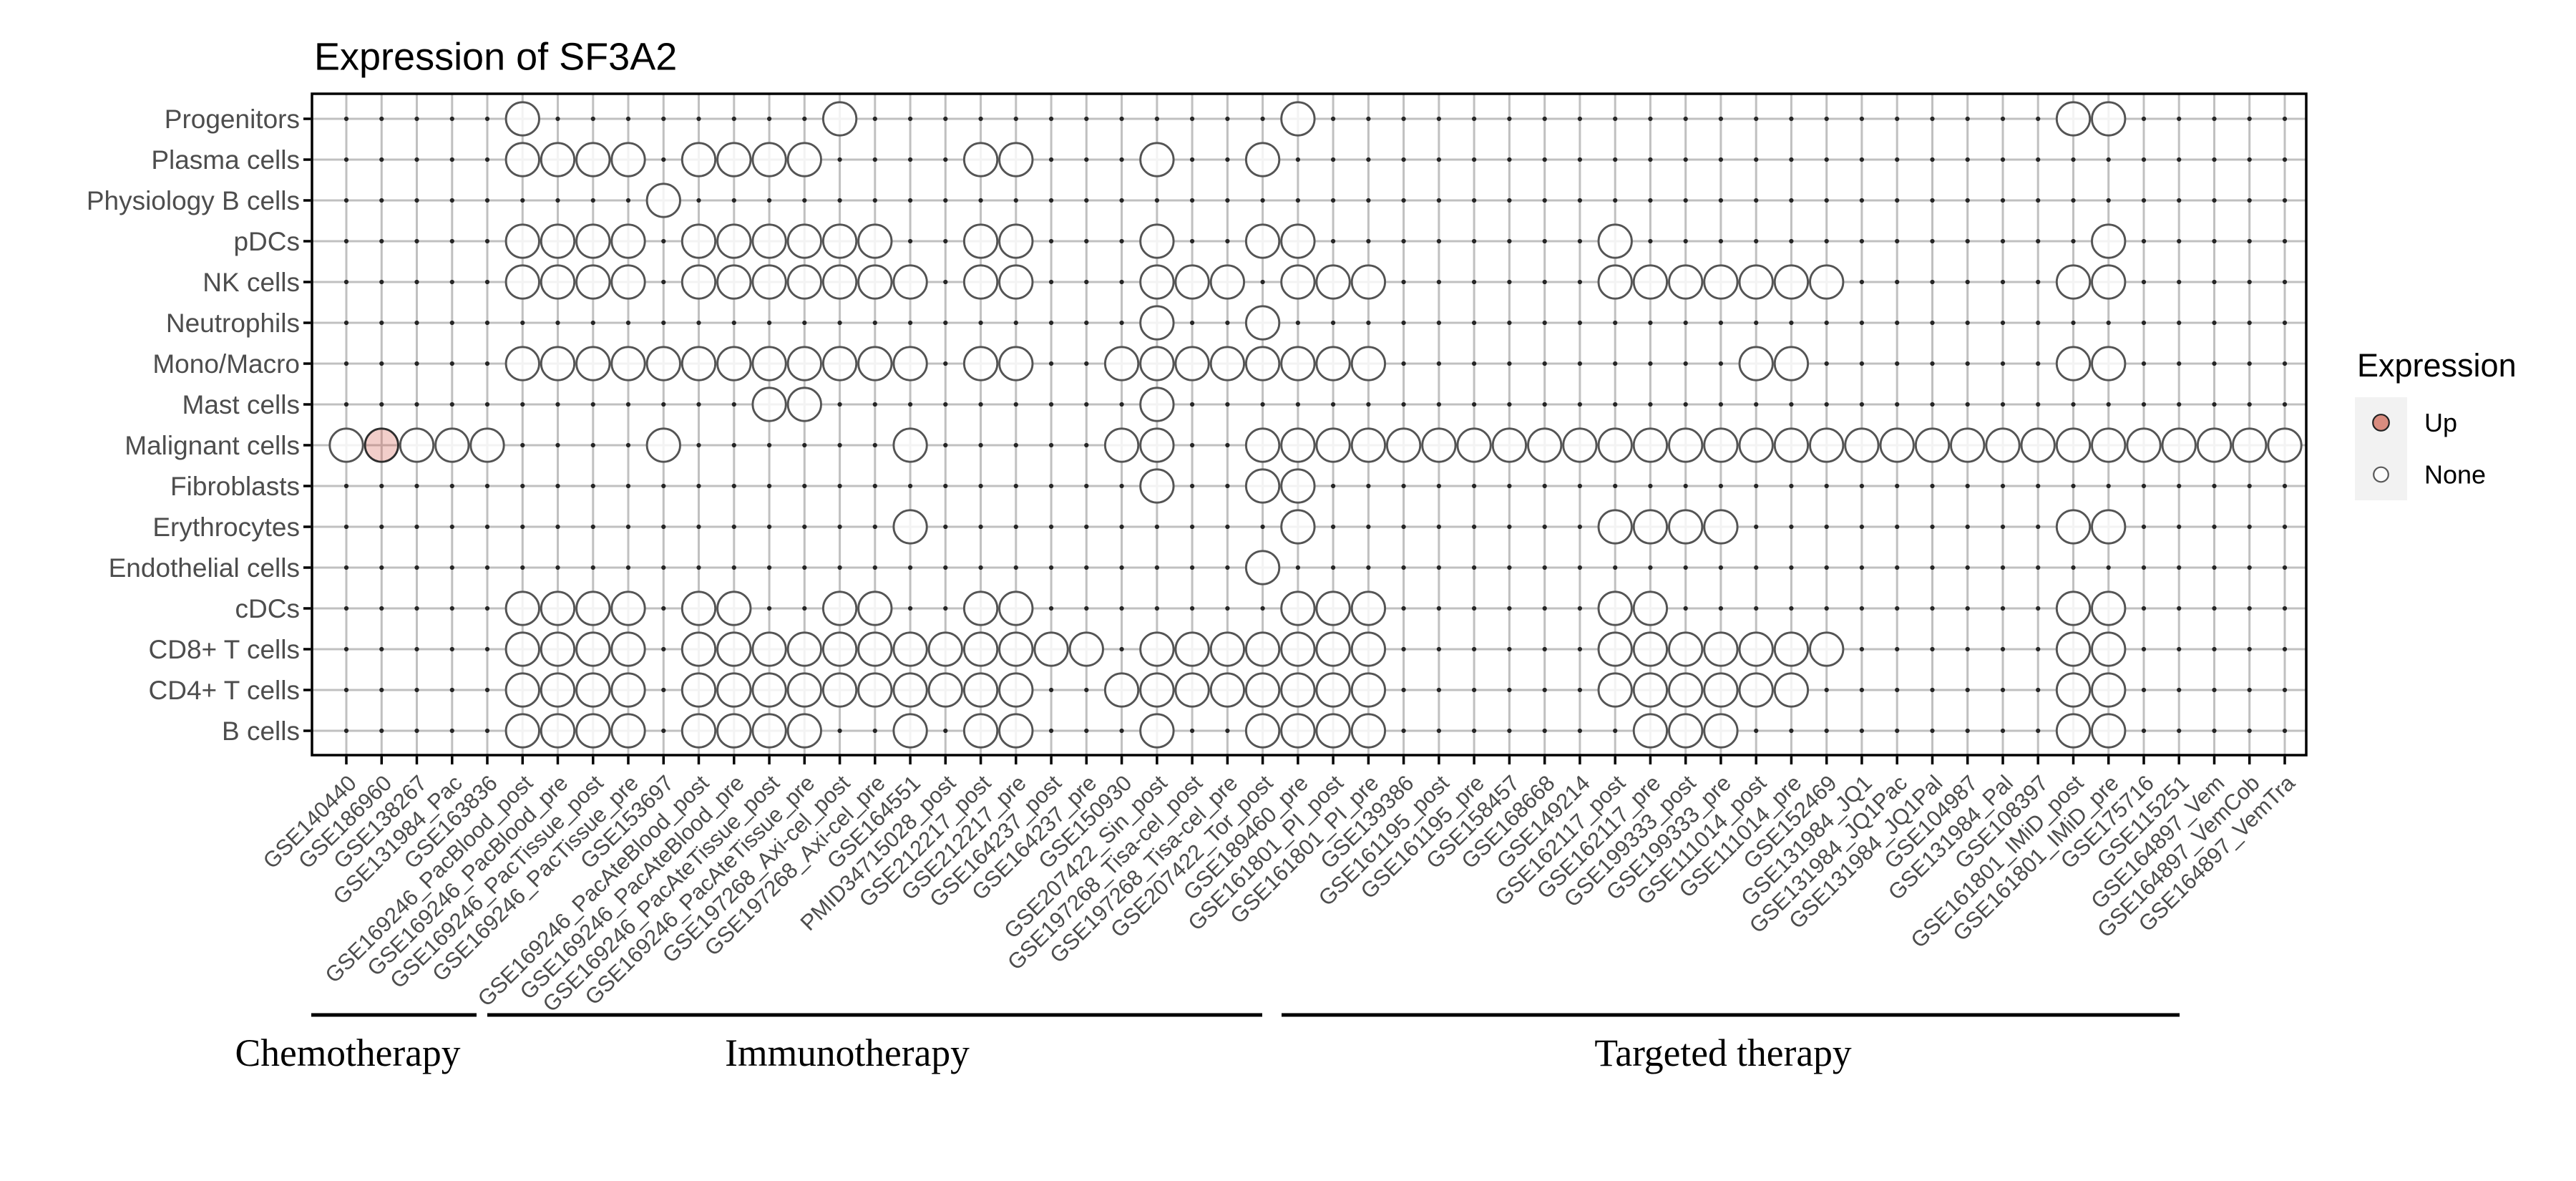  What do you see at coordinates (2440, 422) in the screenshot?
I see `svg-text: Up` at bounding box center [2440, 422].